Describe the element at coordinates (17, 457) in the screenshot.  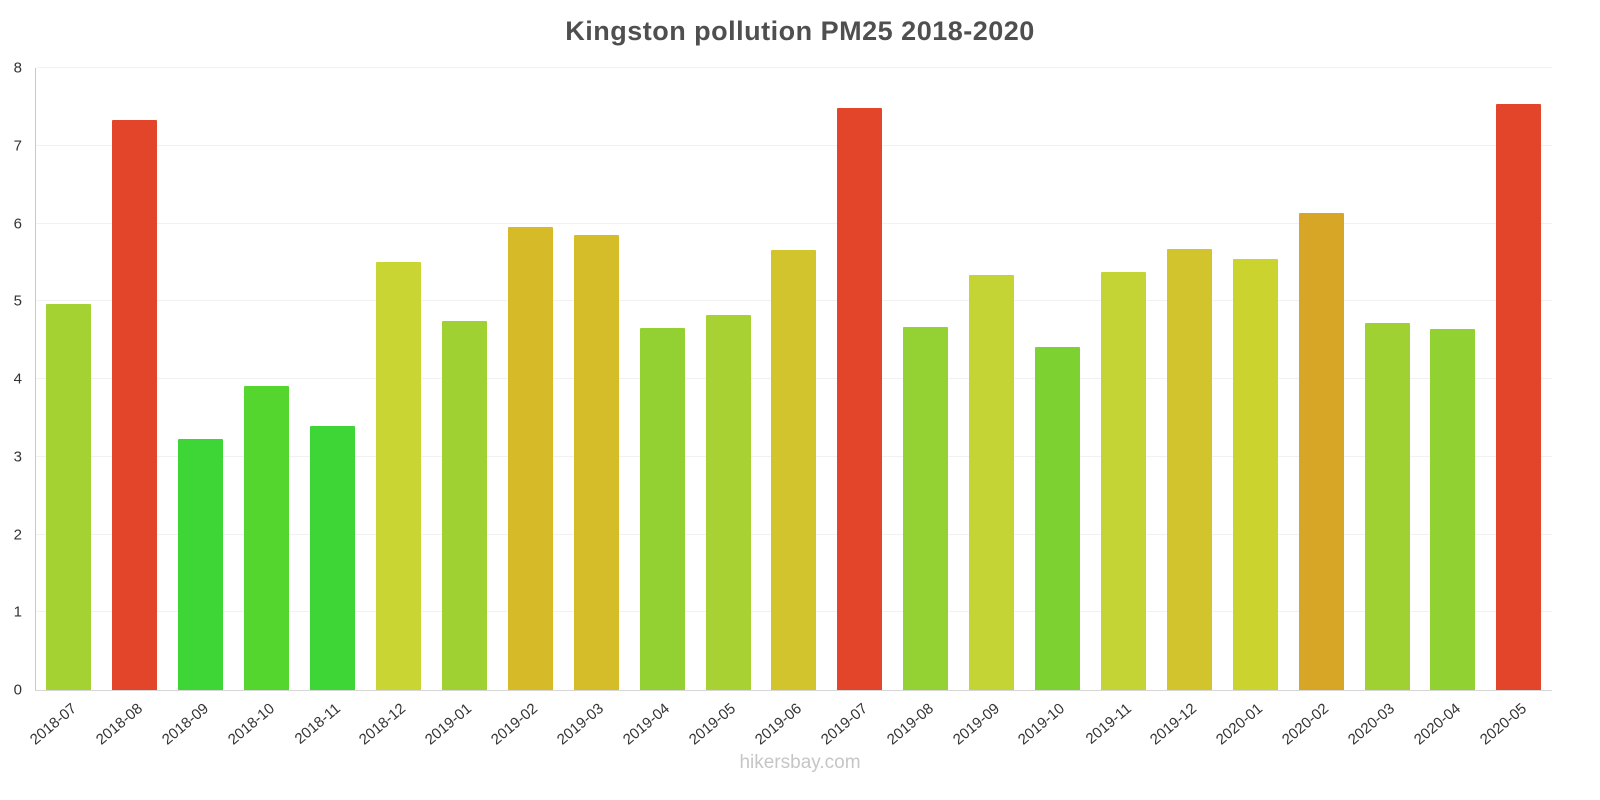
I see `y-axis-tick-label: 3` at that location.